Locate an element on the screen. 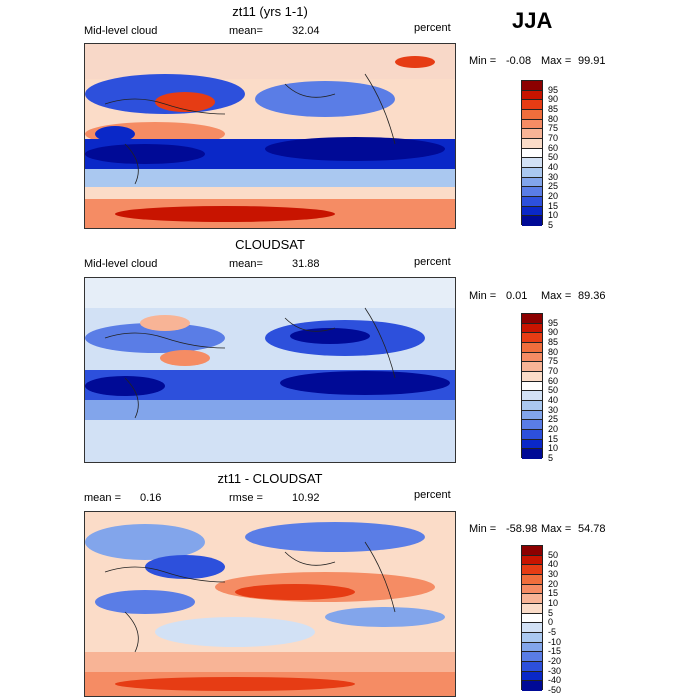  colorbar-label: -20 is located at coordinates (555, 661).